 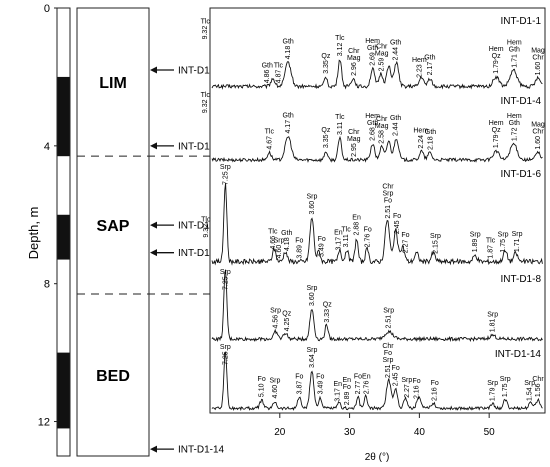 What do you see at coordinates (327, 316) in the screenshot?
I see `d-spacing-label: 3.33` at bounding box center [327, 316].